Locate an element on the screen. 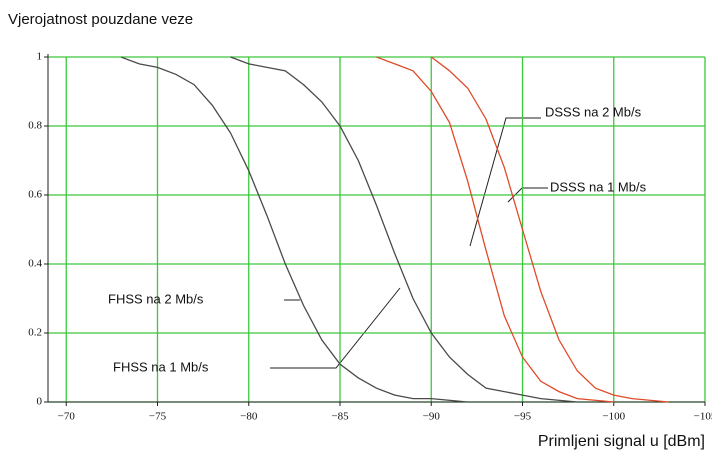 The height and width of the screenshot is (456, 712). x-axis-label: Primljeni signal u [dBm] is located at coordinates (621, 441).